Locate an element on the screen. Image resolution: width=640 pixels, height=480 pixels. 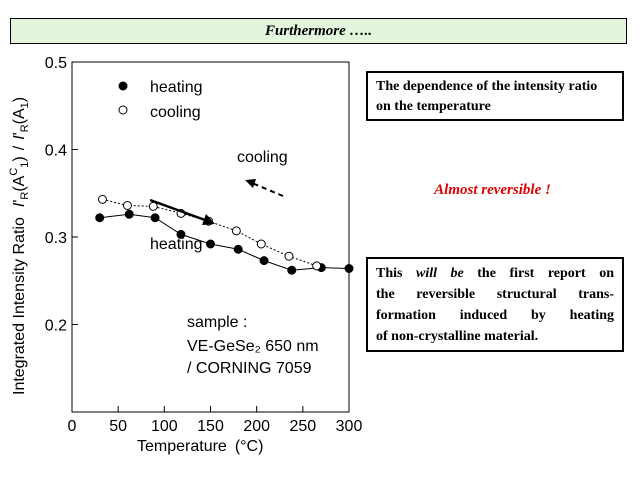
x-tick-label-0: 0 is located at coordinates (72, 426).